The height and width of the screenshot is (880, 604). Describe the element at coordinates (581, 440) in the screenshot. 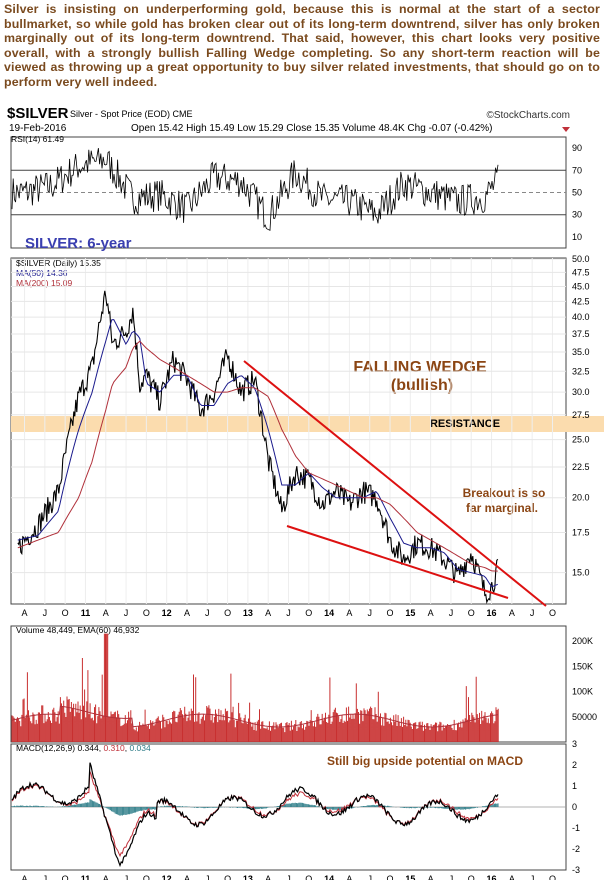

I see `price-y-tick-label: 25.0` at that location.